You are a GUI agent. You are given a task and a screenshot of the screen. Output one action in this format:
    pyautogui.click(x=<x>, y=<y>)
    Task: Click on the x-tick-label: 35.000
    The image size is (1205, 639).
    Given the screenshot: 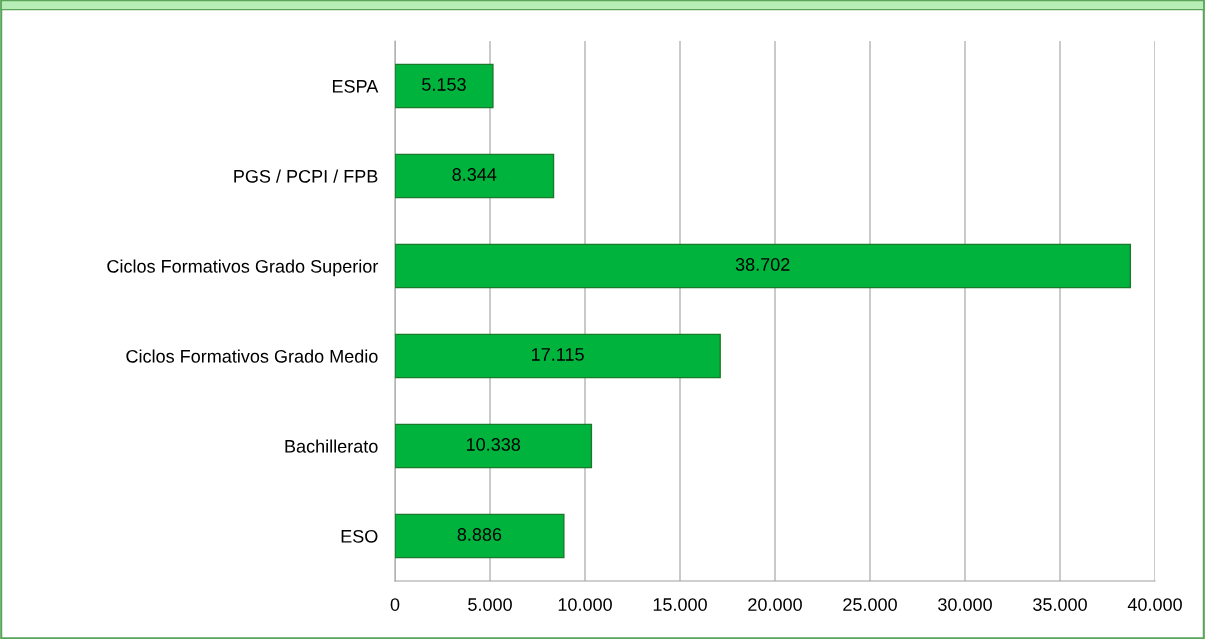 What is the action you would take?
    pyautogui.click(x=1060, y=604)
    